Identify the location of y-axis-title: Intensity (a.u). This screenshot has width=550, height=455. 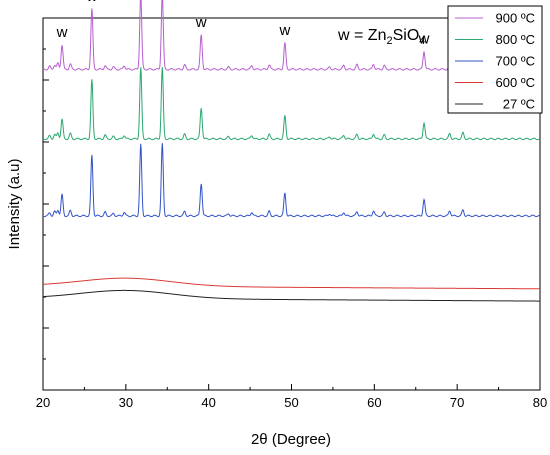
(14, 204).